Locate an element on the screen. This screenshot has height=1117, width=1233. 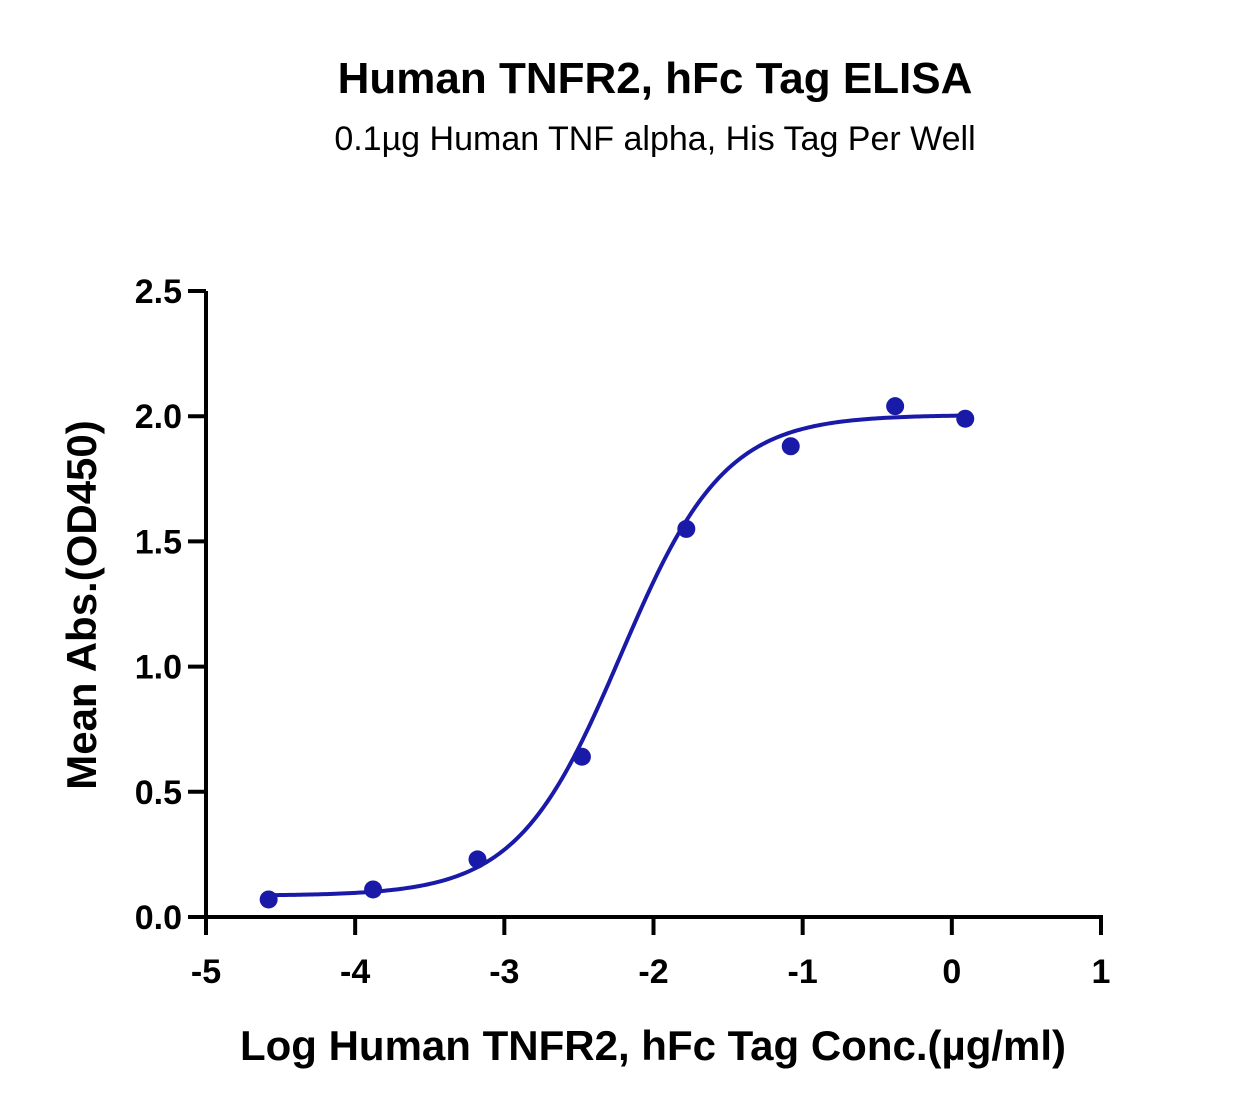
x-tick-label: -3 is located at coordinates (504, 972).